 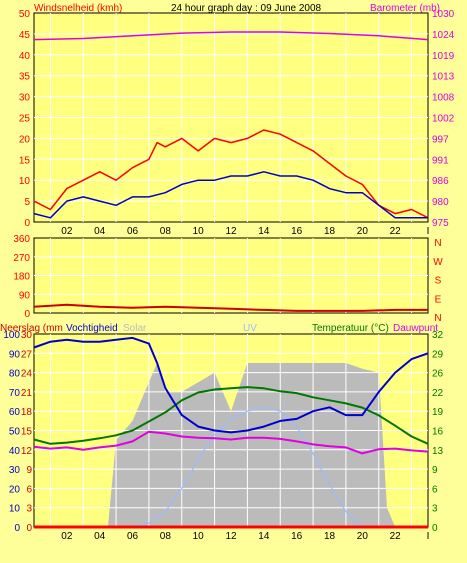 I want to click on barometer-y-tick: 1008, so click(x=443, y=98).